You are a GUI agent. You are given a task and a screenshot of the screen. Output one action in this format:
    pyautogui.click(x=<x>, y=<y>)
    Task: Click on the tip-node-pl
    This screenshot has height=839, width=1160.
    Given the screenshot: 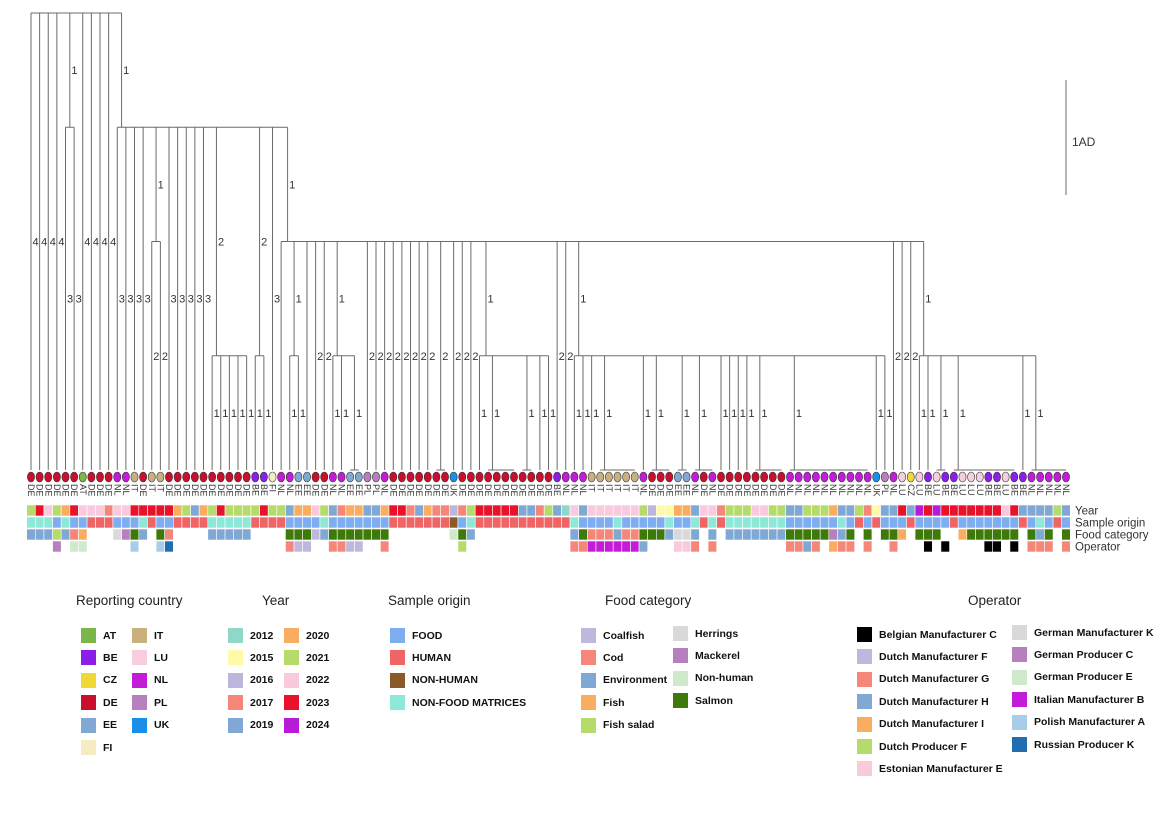 What is the action you would take?
    pyautogui.click(x=376, y=477)
    